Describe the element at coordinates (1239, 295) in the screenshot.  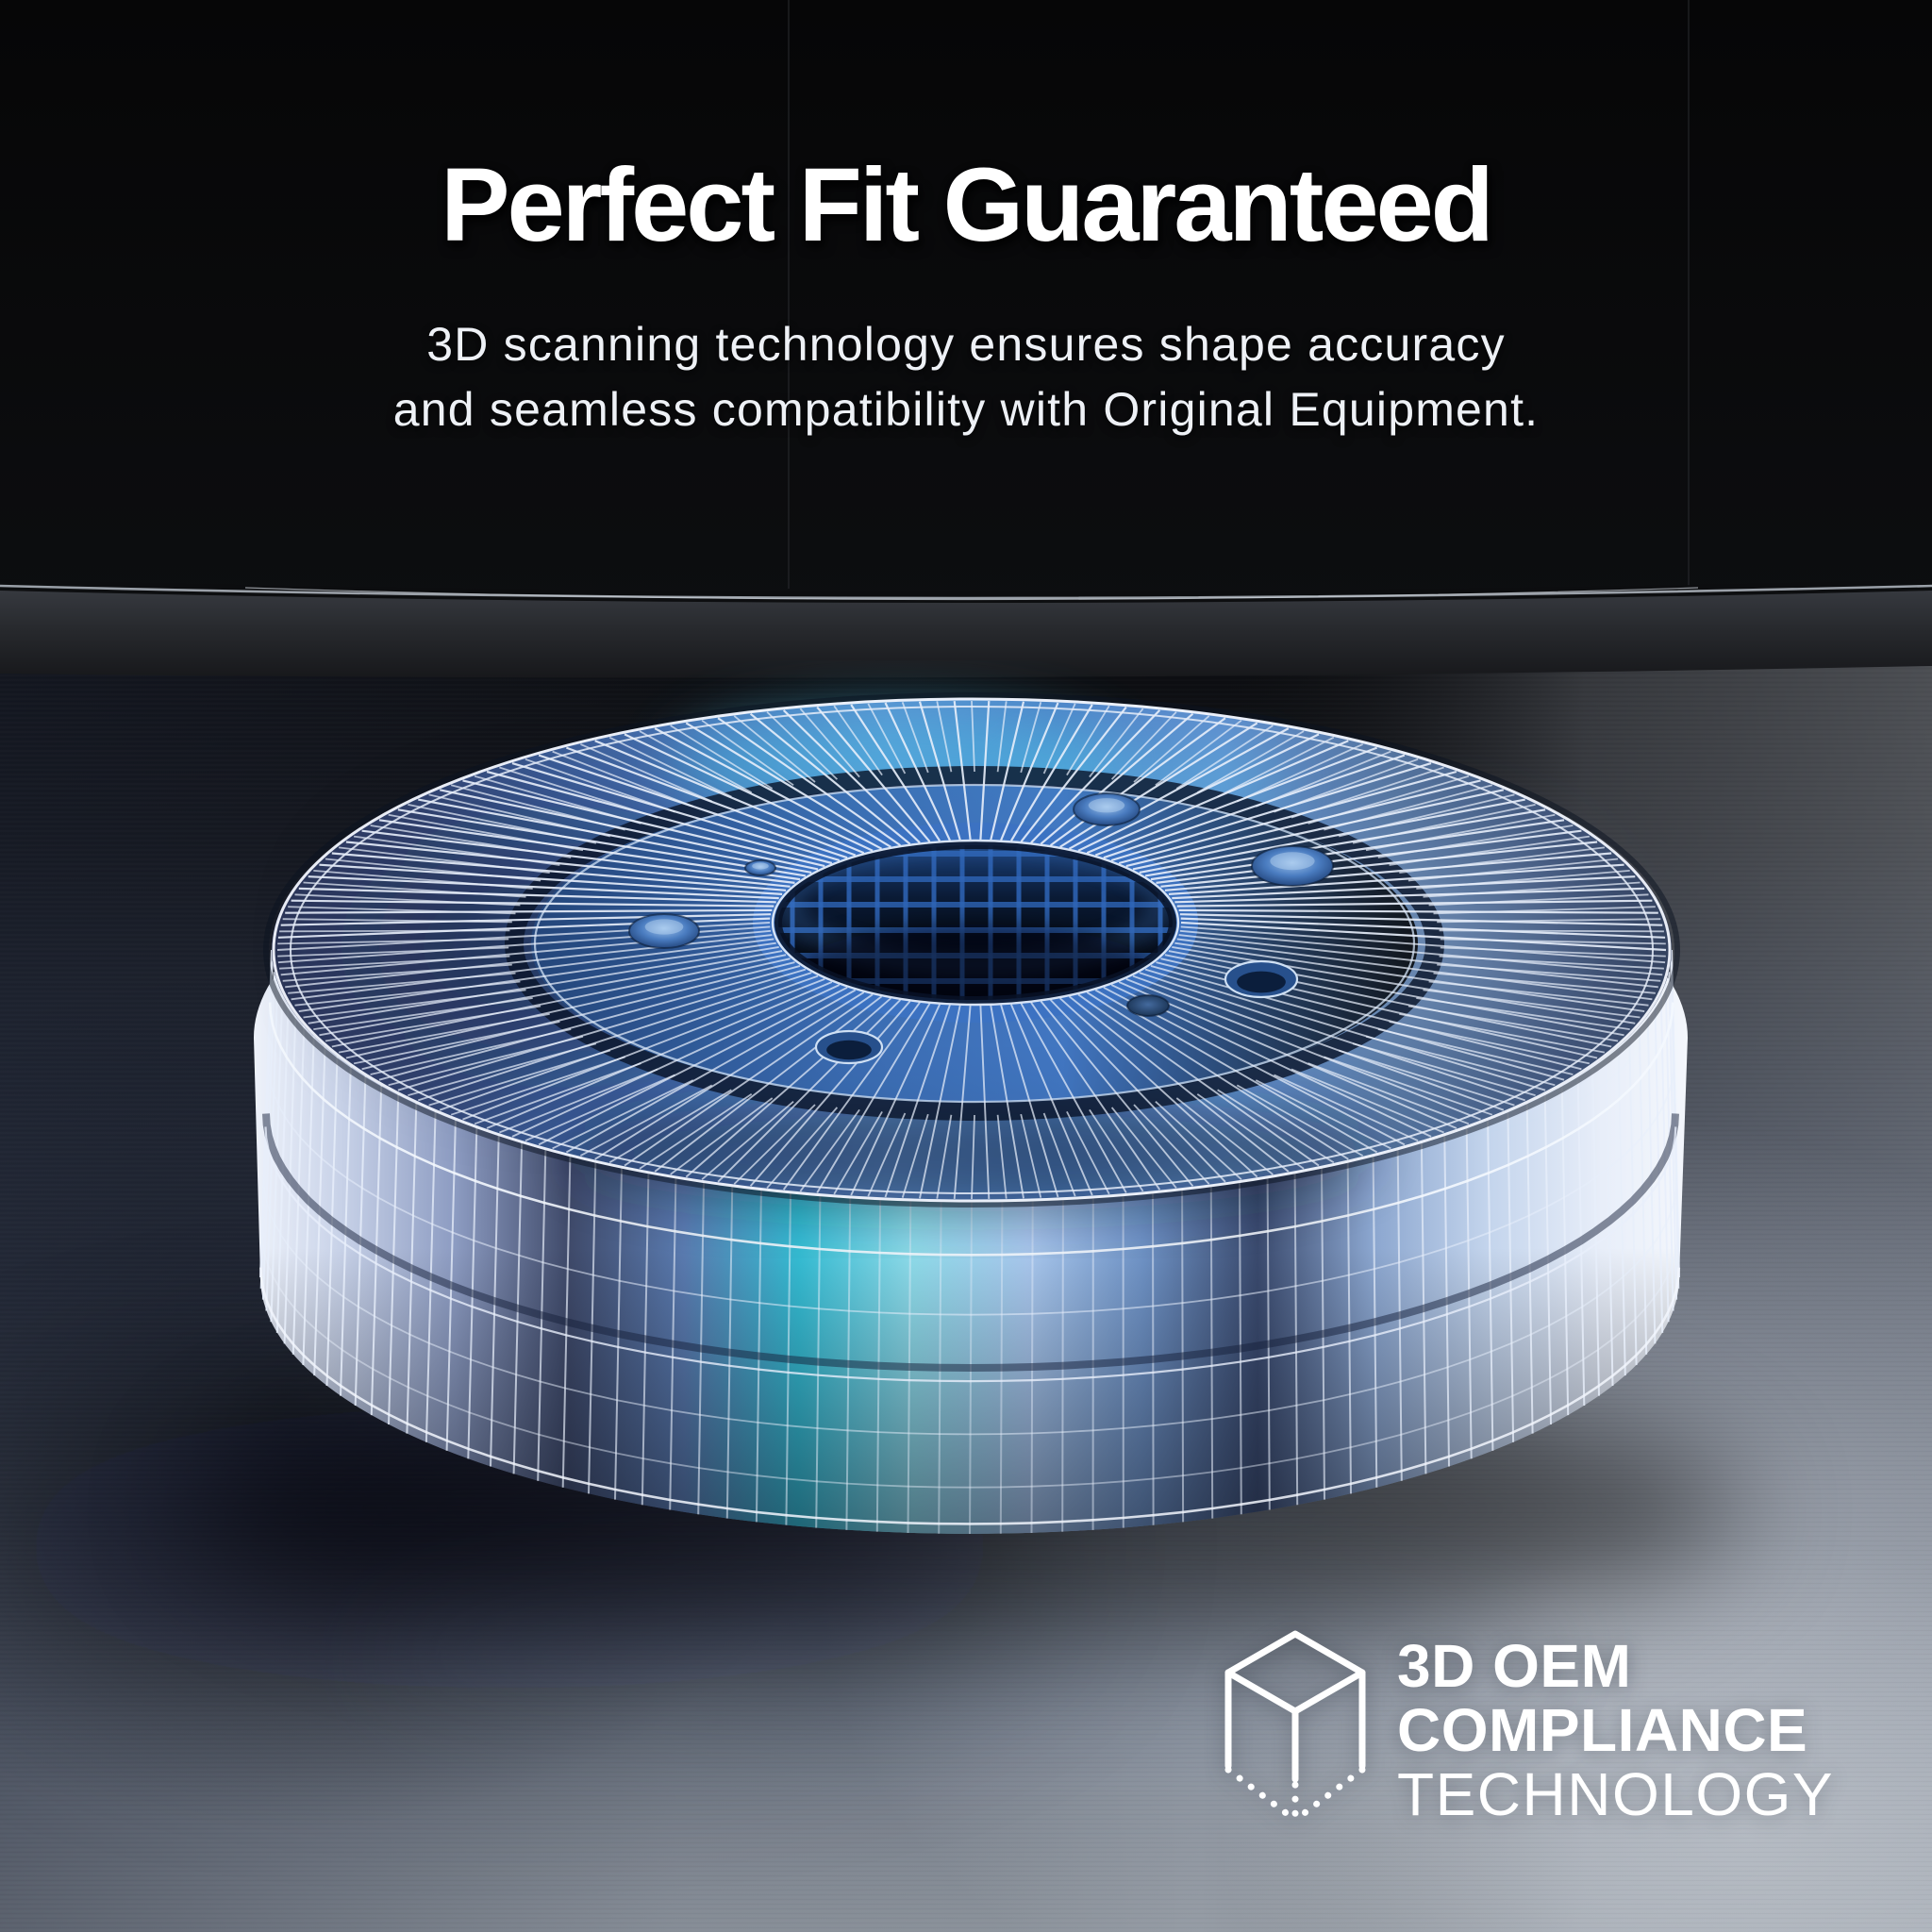
I see `panel-seams` at that location.